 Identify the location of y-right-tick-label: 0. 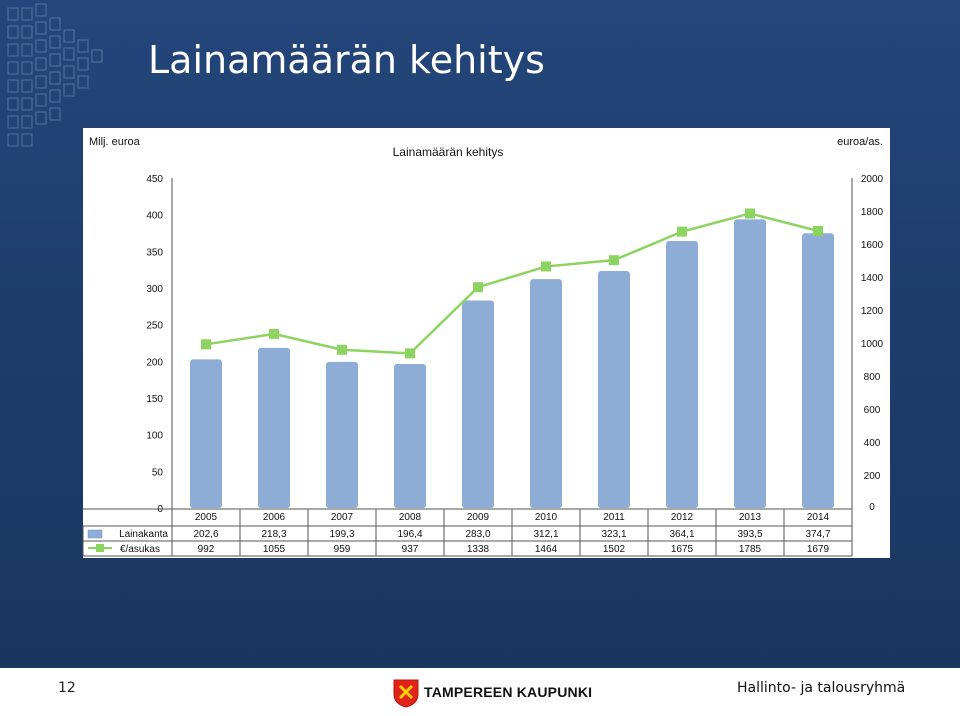
(872, 507).